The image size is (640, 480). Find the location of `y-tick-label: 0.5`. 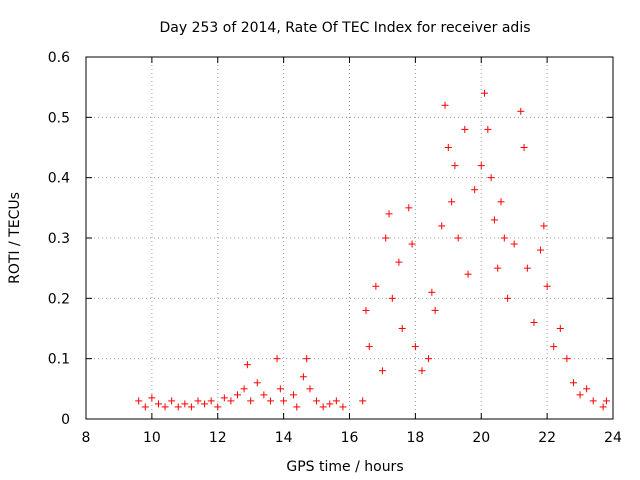

y-tick-label: 0.5 is located at coordinates (59, 118).